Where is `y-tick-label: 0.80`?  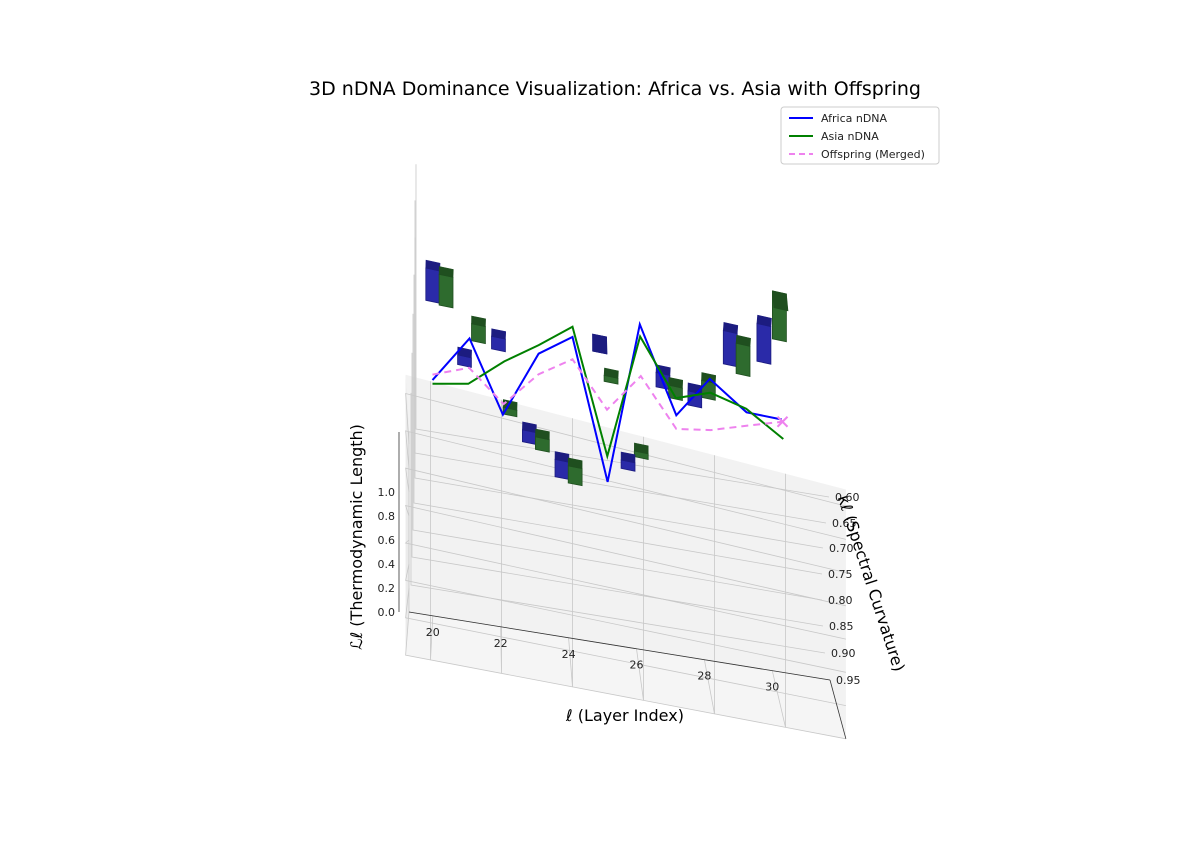
y-tick-label: 0.80 is located at coordinates (840, 600).